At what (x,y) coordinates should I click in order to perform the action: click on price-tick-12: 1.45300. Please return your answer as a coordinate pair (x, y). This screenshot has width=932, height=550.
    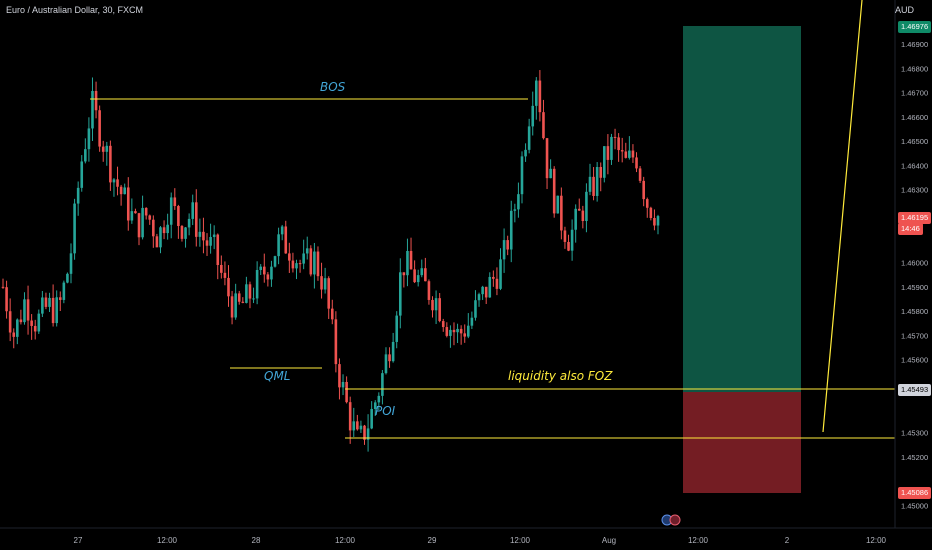
    Looking at the image, I should click on (914, 433).